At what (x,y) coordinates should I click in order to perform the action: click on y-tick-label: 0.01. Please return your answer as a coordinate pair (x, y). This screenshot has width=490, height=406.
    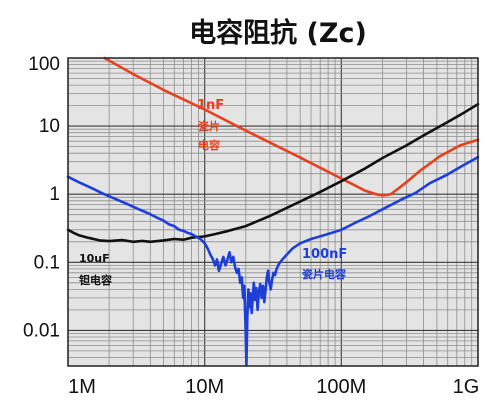
    Looking at the image, I should click on (41, 330).